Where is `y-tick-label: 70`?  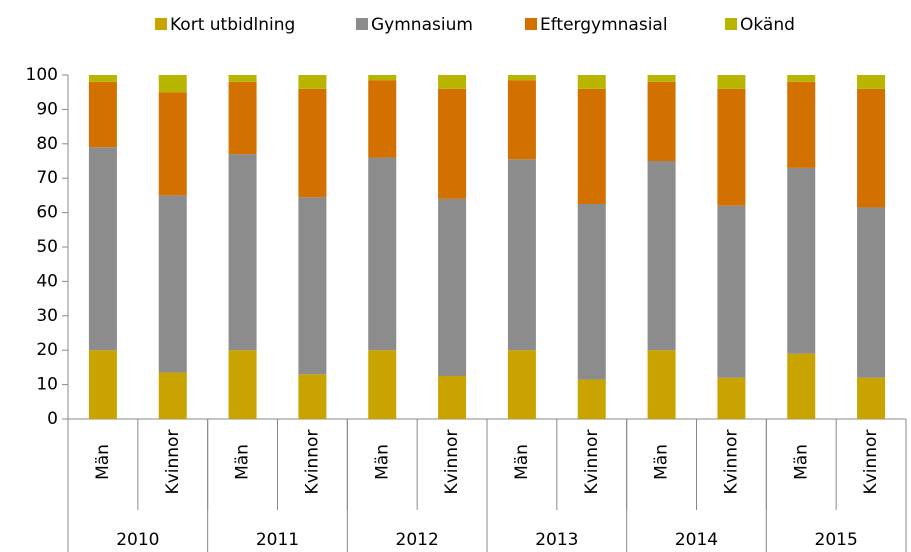 y-tick-label: 70 is located at coordinates (47, 178).